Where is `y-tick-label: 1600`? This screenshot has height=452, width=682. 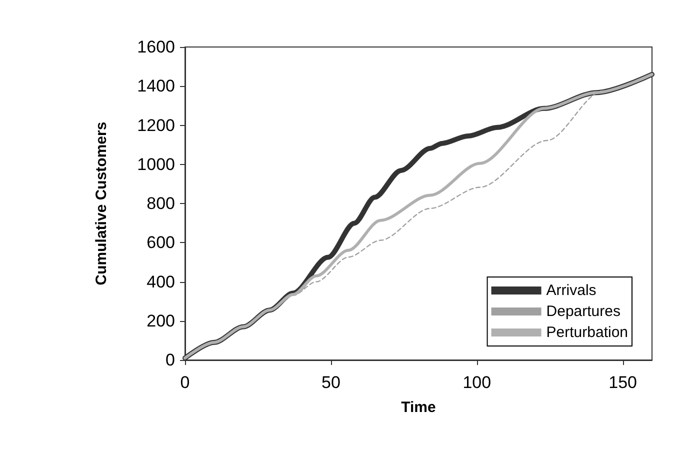
y-tick-label: 1600 is located at coordinates (156, 47).